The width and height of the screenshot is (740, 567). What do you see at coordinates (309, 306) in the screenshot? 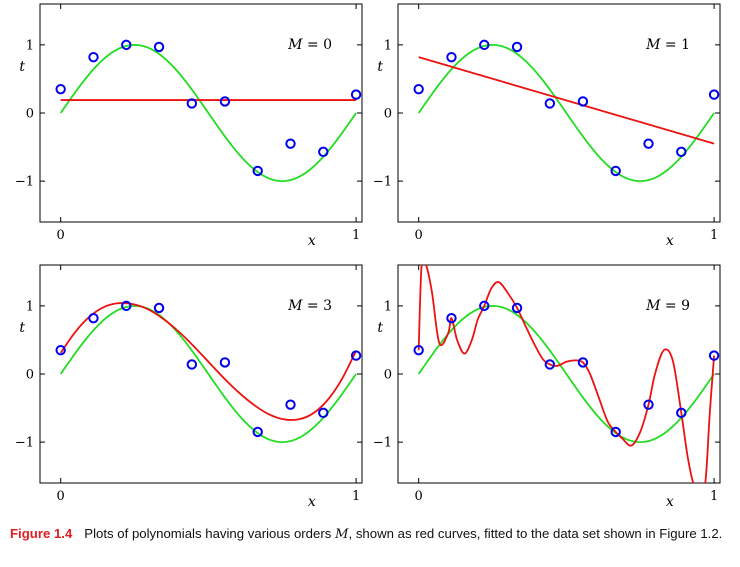
I see `order-label: M = 3` at bounding box center [309, 306].